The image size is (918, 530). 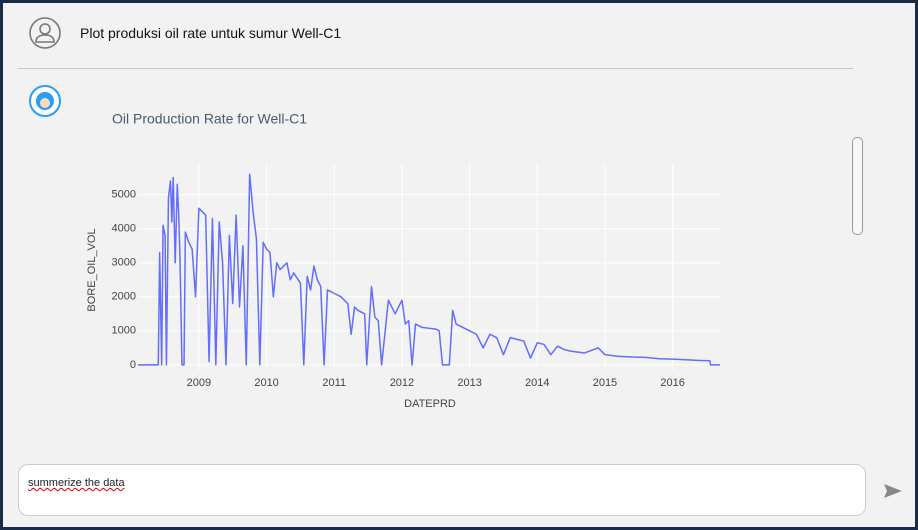 I want to click on x-tick-label: 2010, so click(x=266, y=383).